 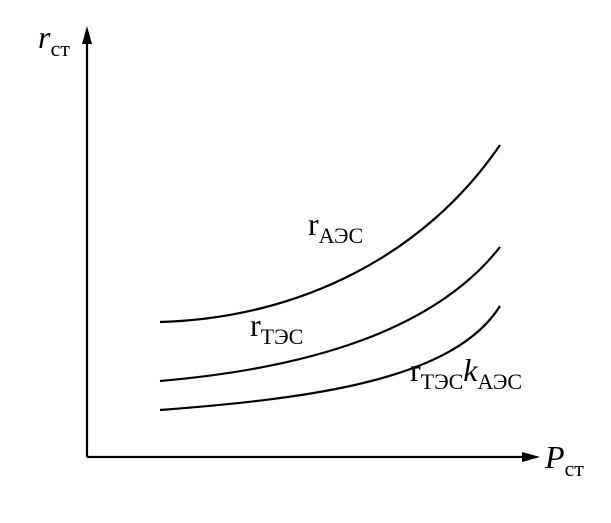 I want to click on curve-label: rТЭСkАЭС, so click(x=466, y=373).